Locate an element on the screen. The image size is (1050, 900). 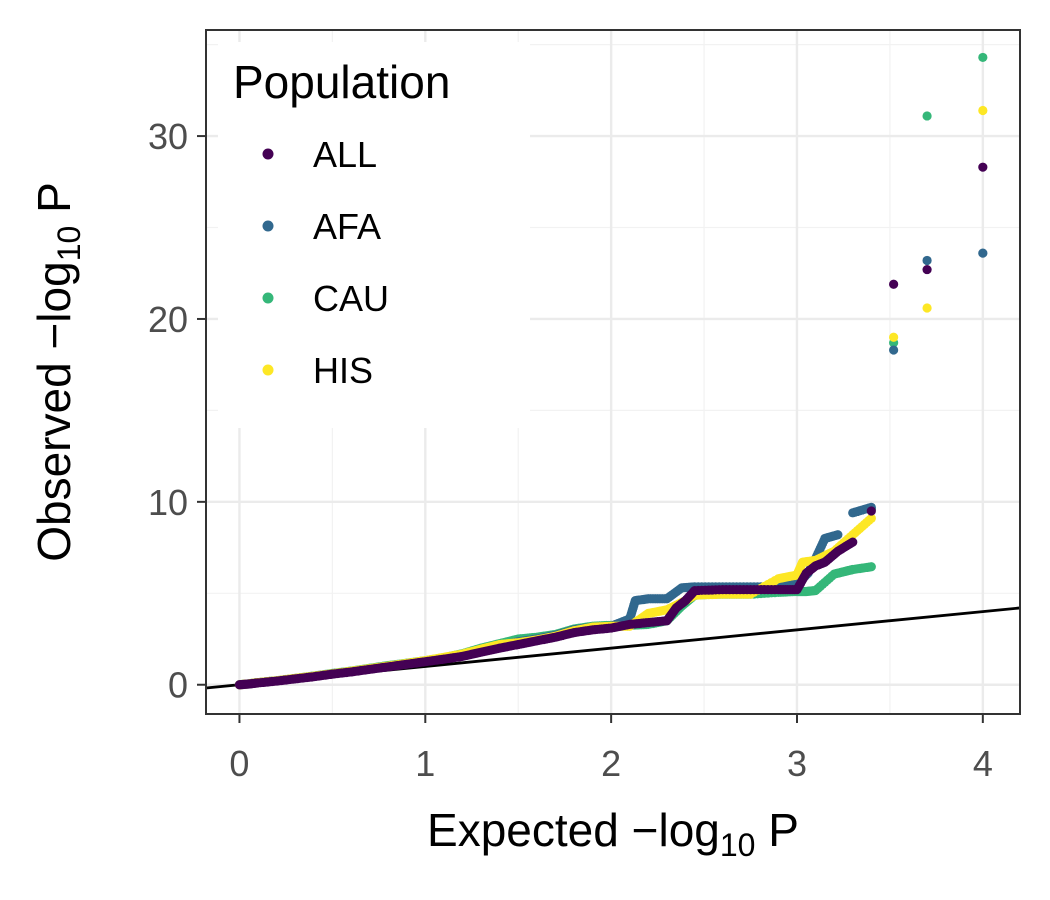
legend-item-afa: AFA is located at coordinates (321, 226).